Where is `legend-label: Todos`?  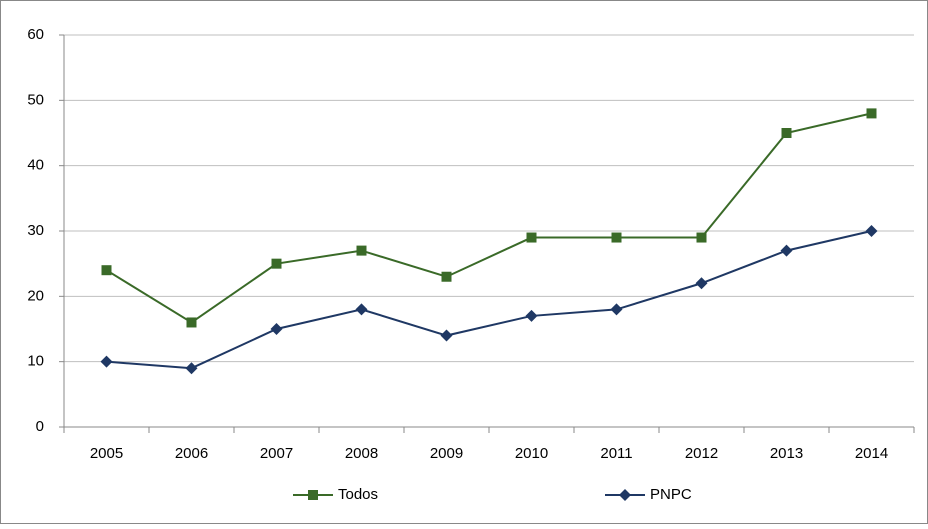
legend-label: Todos is located at coordinates (358, 494).